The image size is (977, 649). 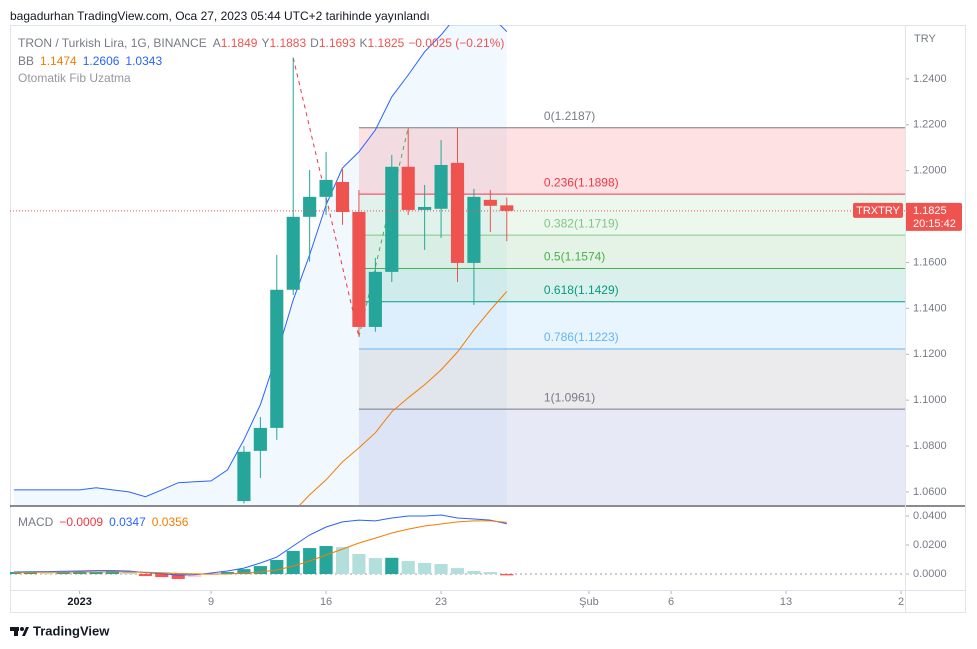 What do you see at coordinates (170, 522) in the screenshot?
I see `macd-value: 0.0356` at bounding box center [170, 522].